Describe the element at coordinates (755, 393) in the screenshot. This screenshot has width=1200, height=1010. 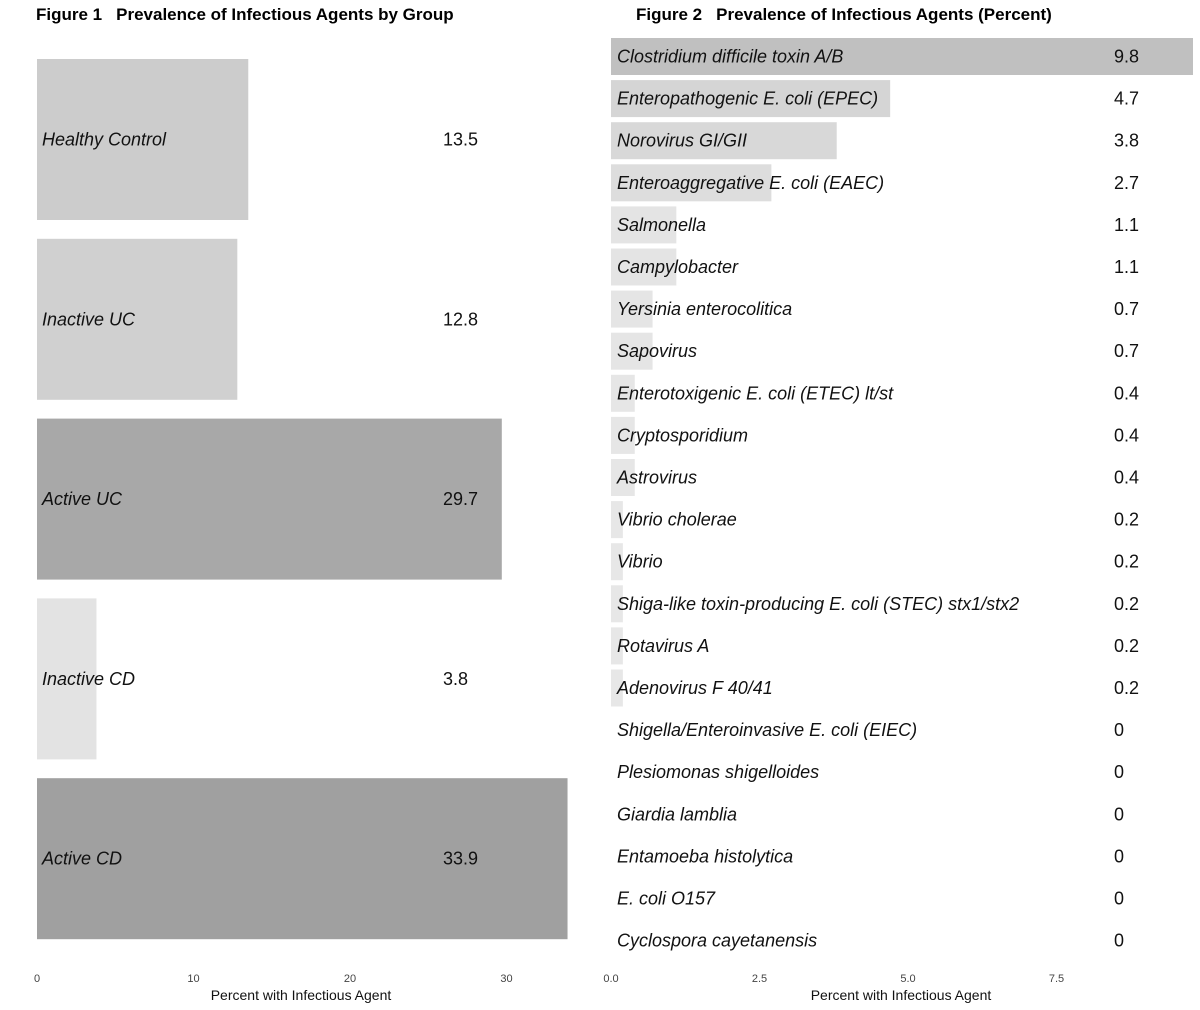
I see `figure2-category-label: Enterotoxigenic E. coli (ETEC) lt/st` at that location.